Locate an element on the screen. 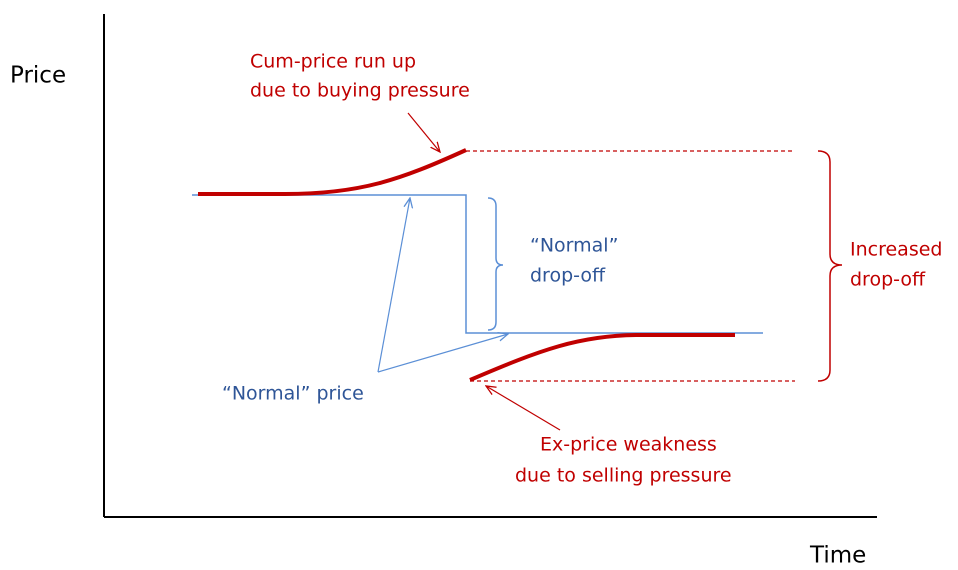  annotation: “Normal” price is located at coordinates (293, 394).